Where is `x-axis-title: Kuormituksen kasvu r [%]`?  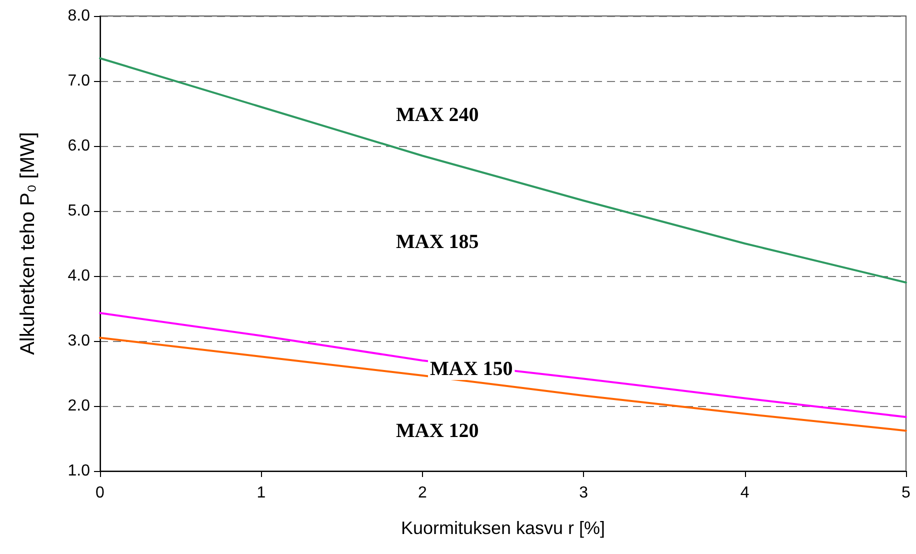
x-axis-title: Kuormituksen kasvu r [%] is located at coordinates (503, 528).